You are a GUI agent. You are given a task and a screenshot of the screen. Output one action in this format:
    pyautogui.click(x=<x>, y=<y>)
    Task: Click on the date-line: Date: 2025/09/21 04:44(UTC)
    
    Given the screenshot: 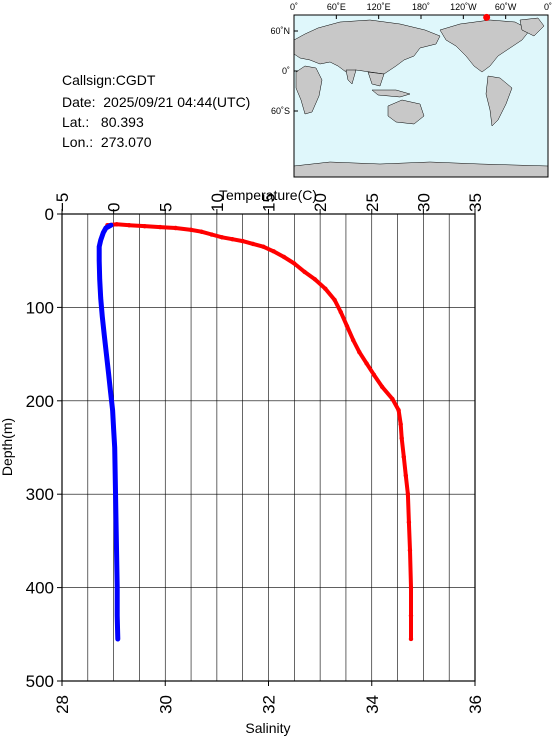 What is the action you would take?
    pyautogui.click(x=156, y=102)
    